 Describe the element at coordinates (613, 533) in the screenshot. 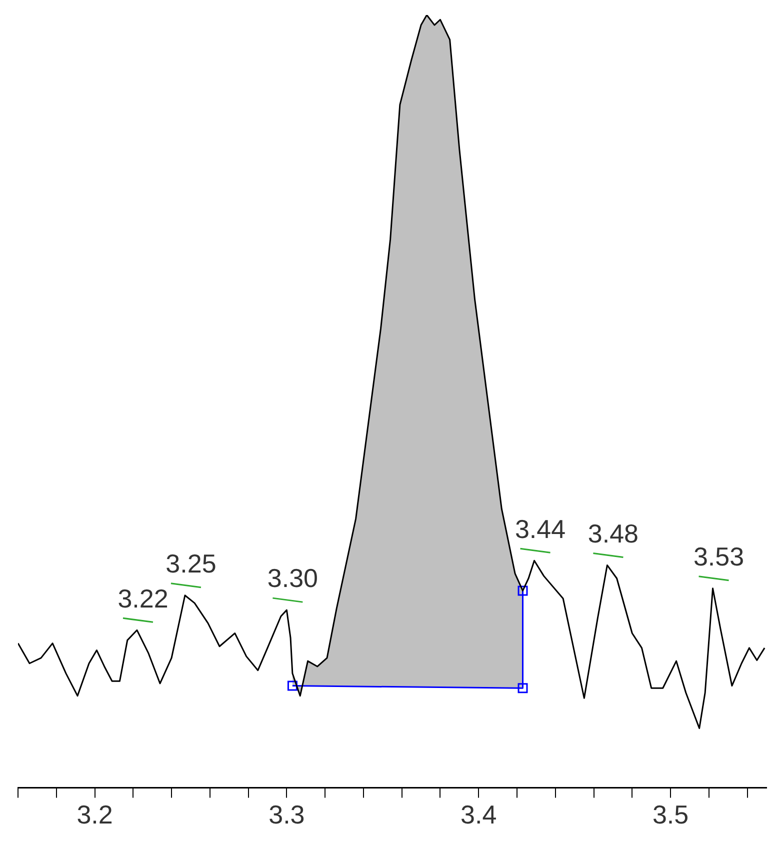

I see `annotation: 3.48` at that location.